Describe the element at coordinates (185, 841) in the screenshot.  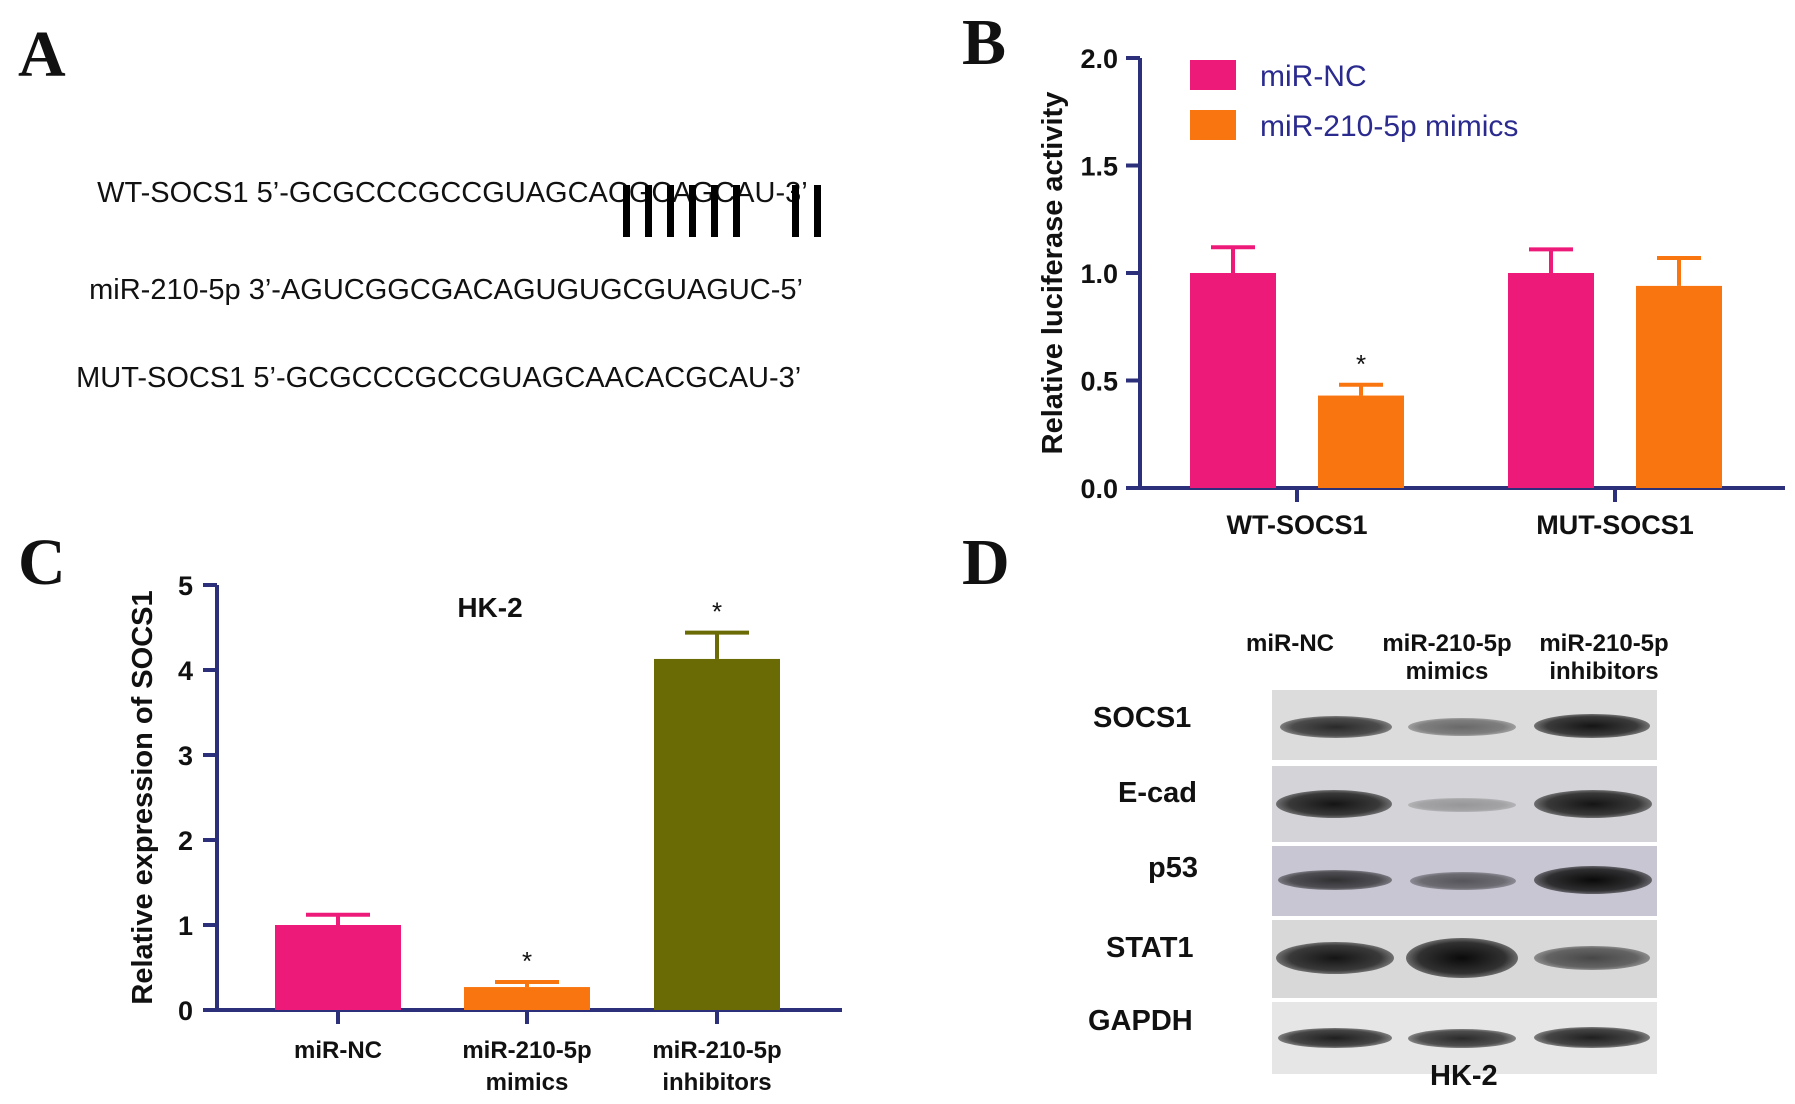
I see `y-tick-label: 2` at that location.